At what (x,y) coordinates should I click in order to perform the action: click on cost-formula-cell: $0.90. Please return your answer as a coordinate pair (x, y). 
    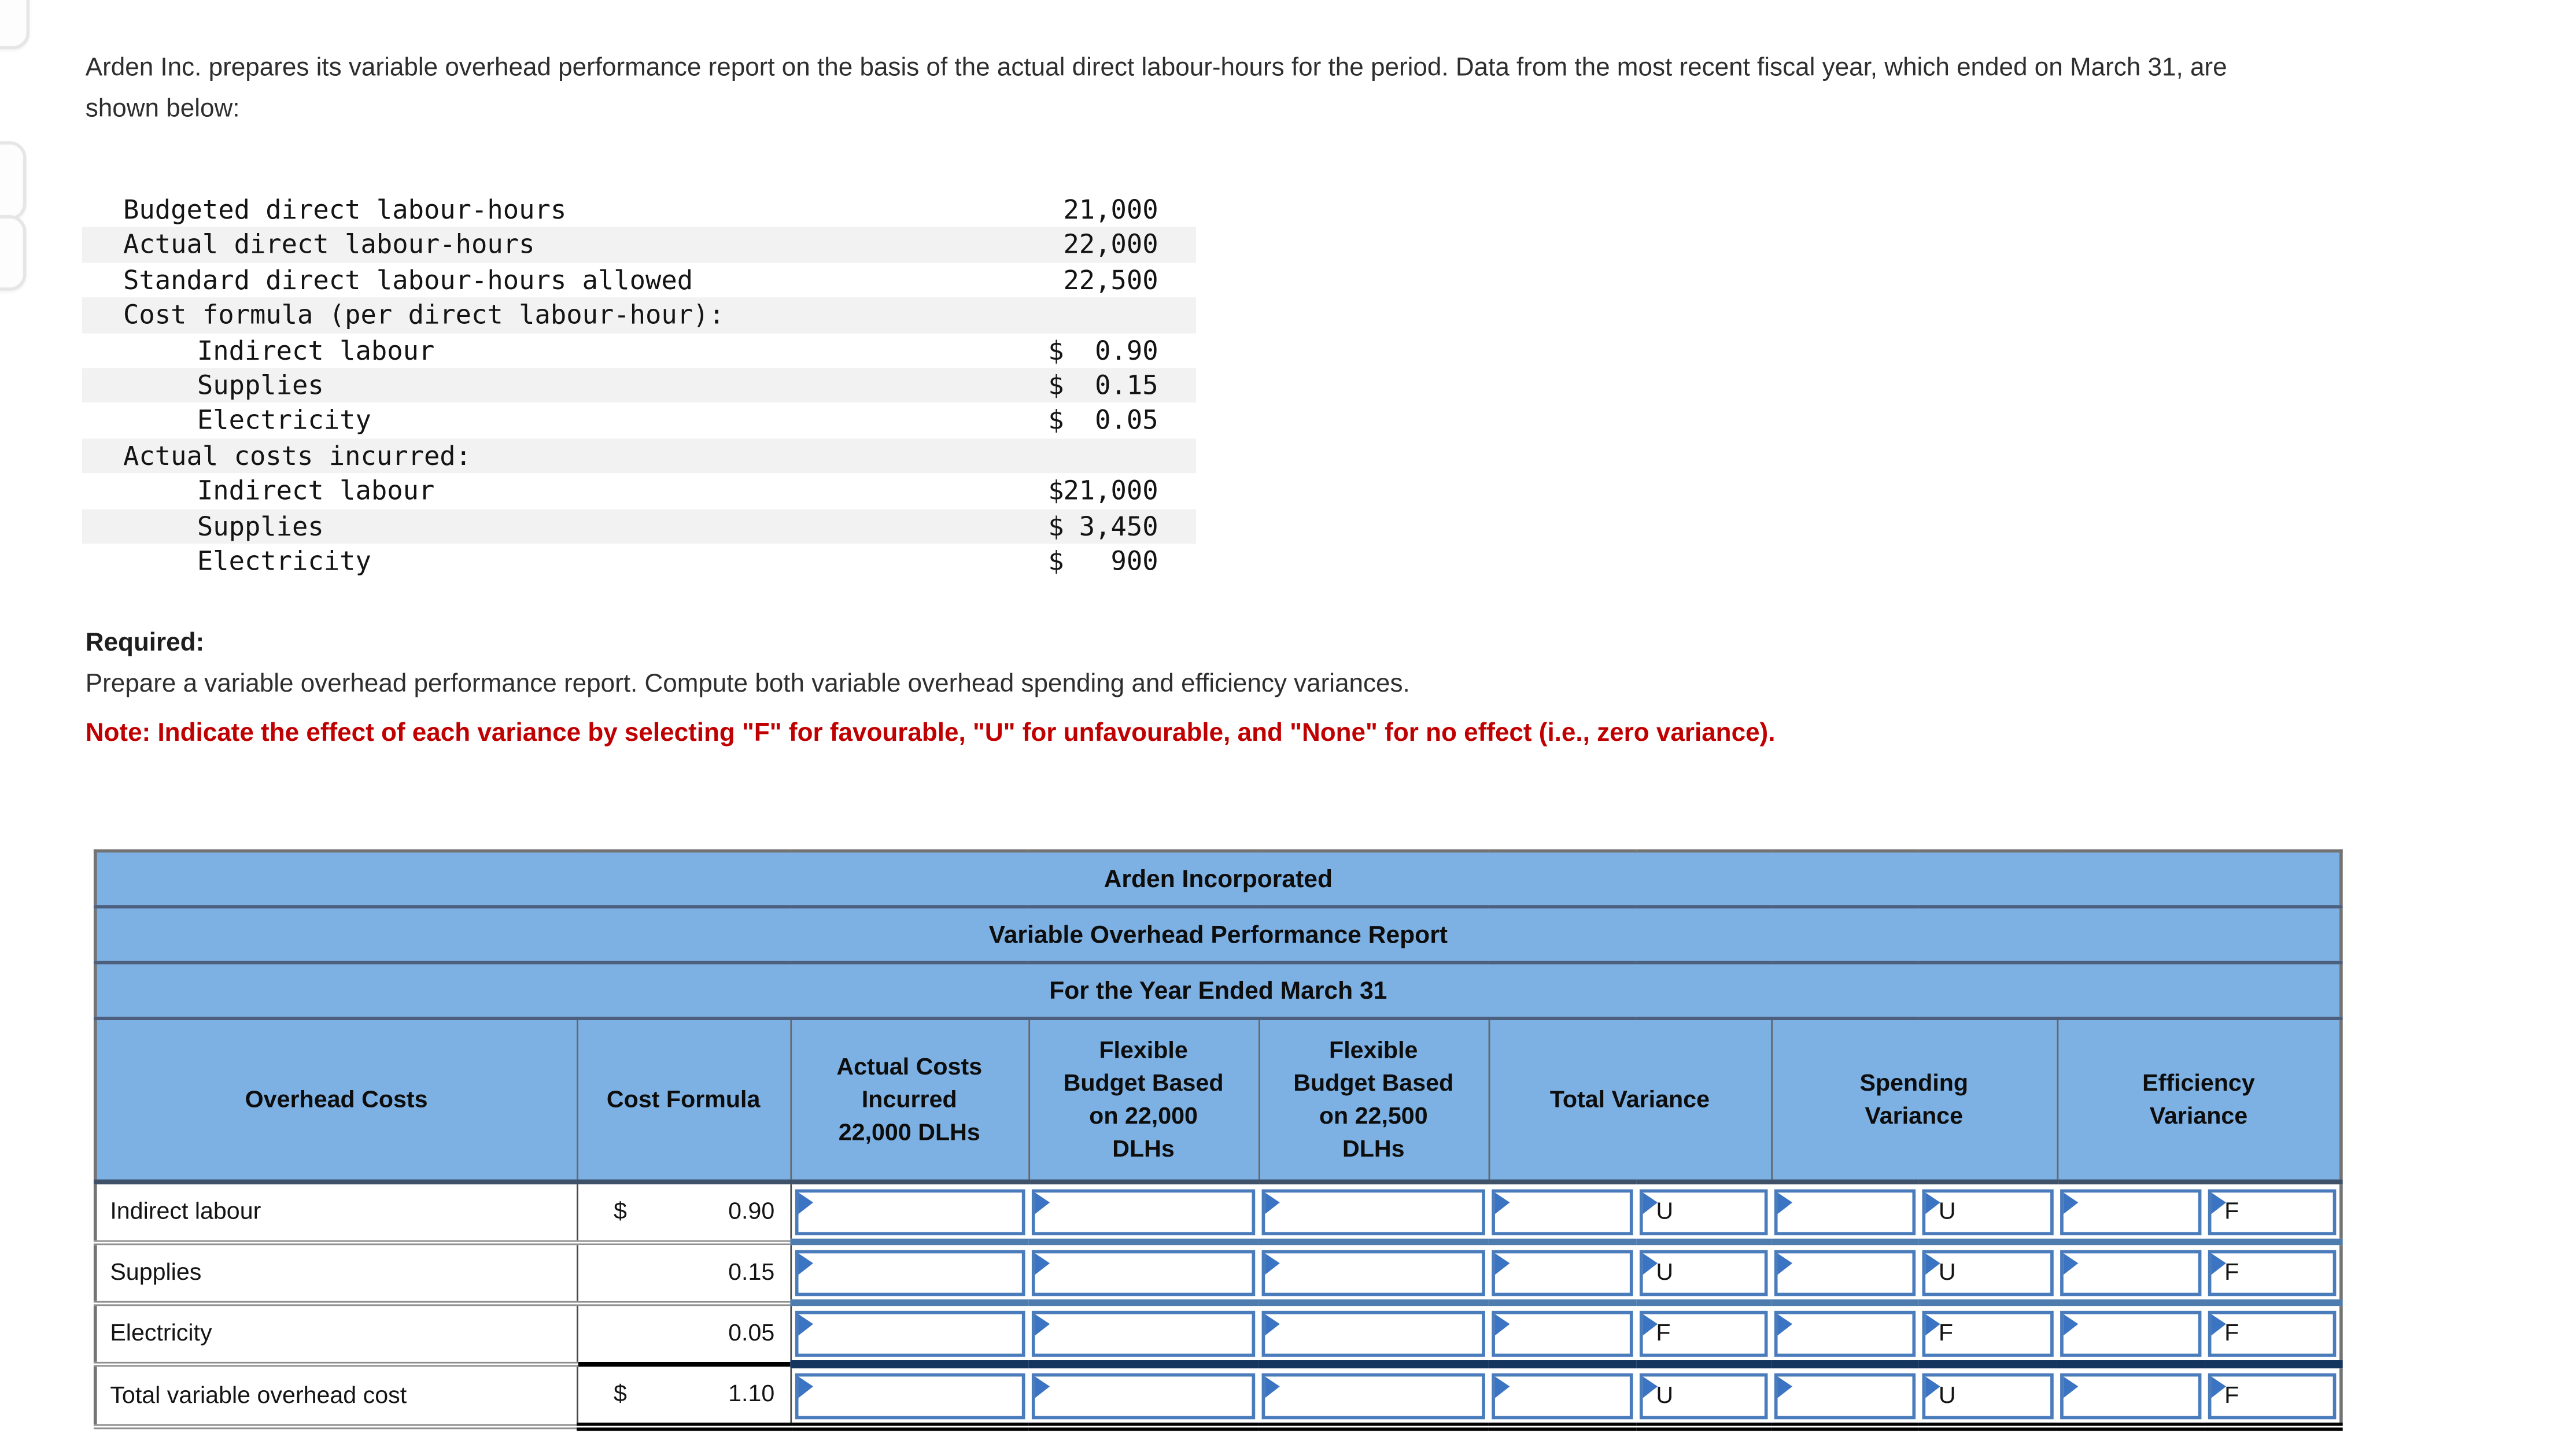
    Looking at the image, I should click on (684, 1212).